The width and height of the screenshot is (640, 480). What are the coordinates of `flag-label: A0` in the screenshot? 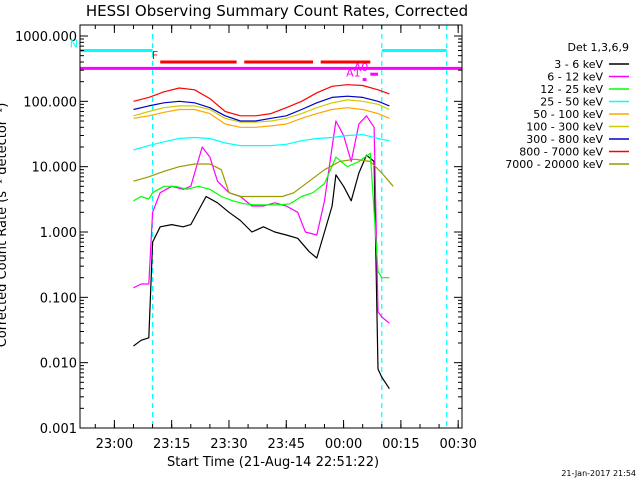 It's located at (361, 67).